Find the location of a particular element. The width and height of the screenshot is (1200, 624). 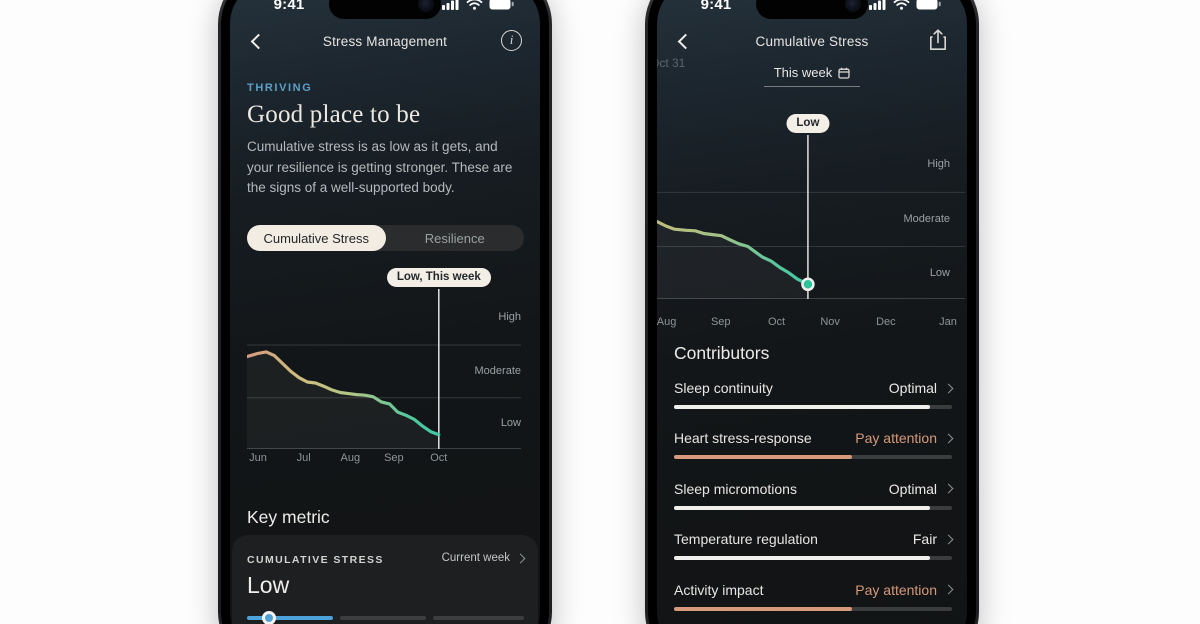

contributor-row: Sleep micromotions Optimal is located at coordinates (814, 501).